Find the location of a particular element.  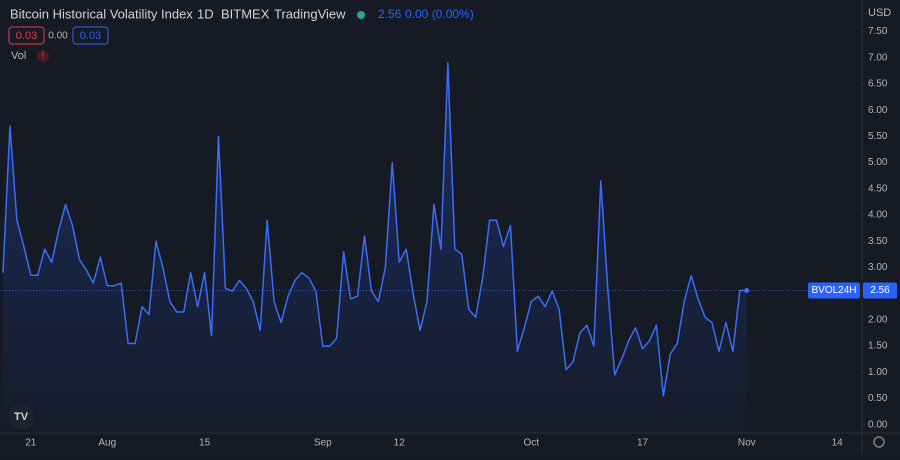

symbol-tag: BVOL24H is located at coordinates (833, 290).